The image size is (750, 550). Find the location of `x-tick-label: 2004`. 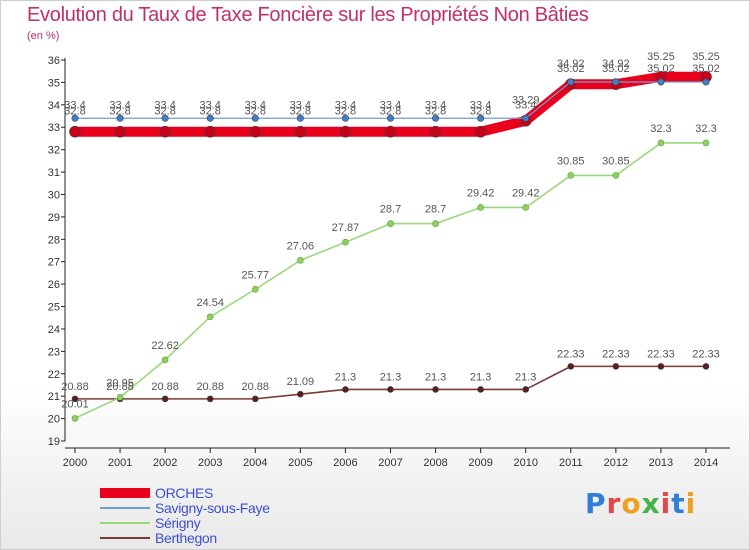

x-tick-label: 2004 is located at coordinates (255, 463).